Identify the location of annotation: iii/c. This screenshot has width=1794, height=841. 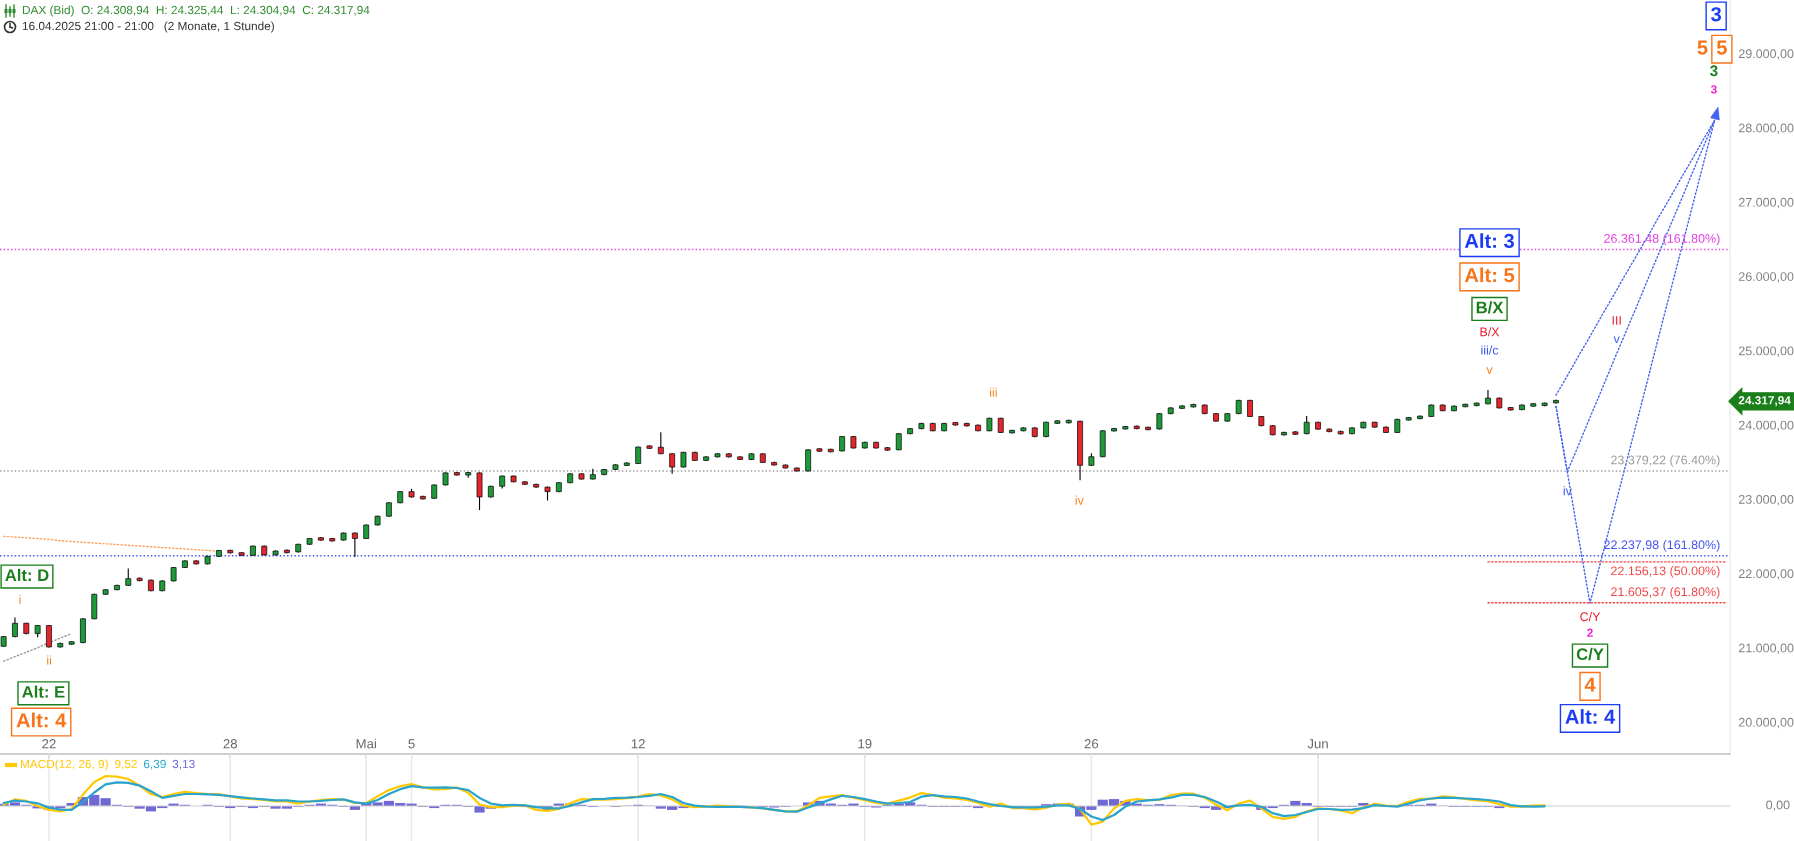
(1490, 350).